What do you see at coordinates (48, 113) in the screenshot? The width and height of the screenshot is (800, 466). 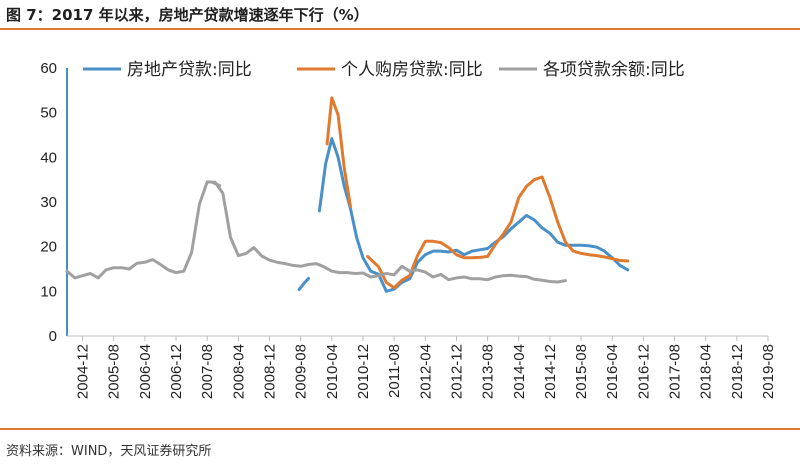 I see `y-tick-label: 50` at bounding box center [48, 113].